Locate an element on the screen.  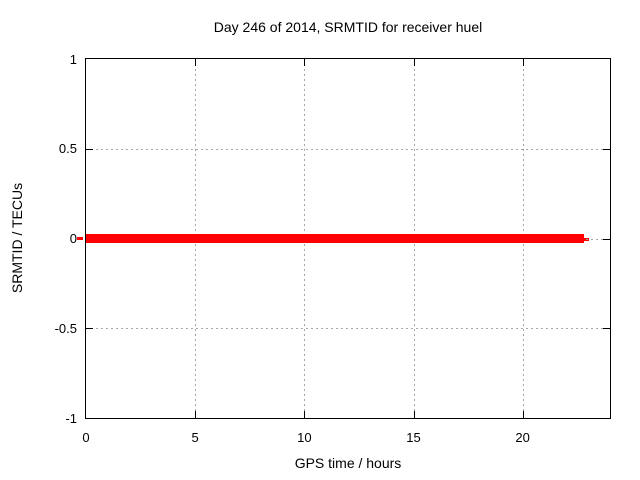
data-line-srmtid is located at coordinates (335, 238).